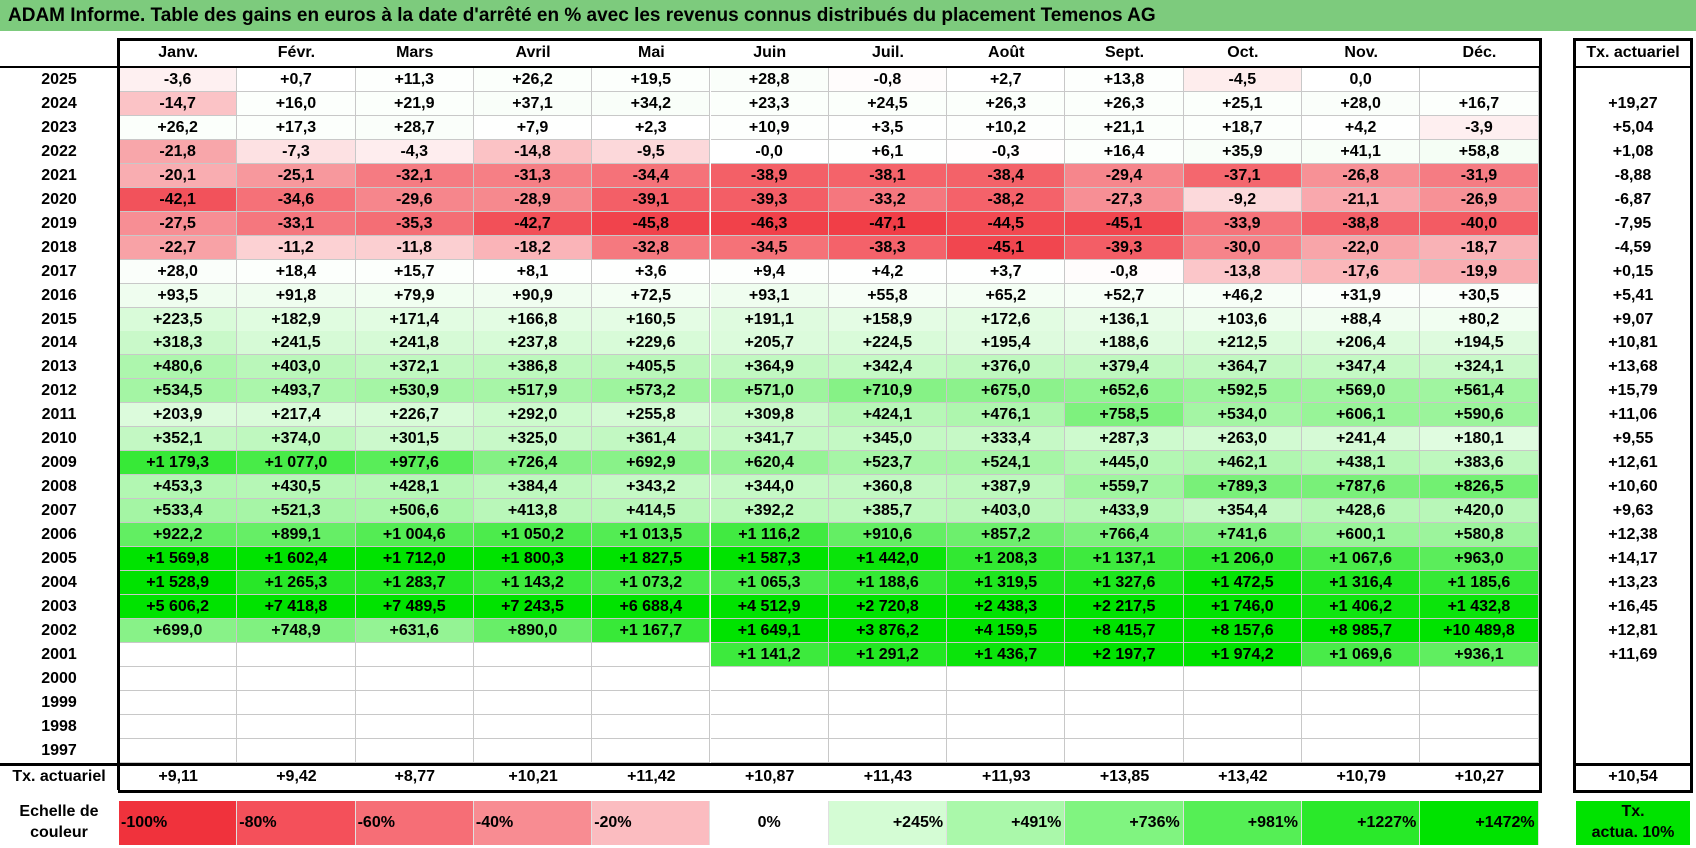  I want to click on scale-label-line2: couleur, so click(59, 832).